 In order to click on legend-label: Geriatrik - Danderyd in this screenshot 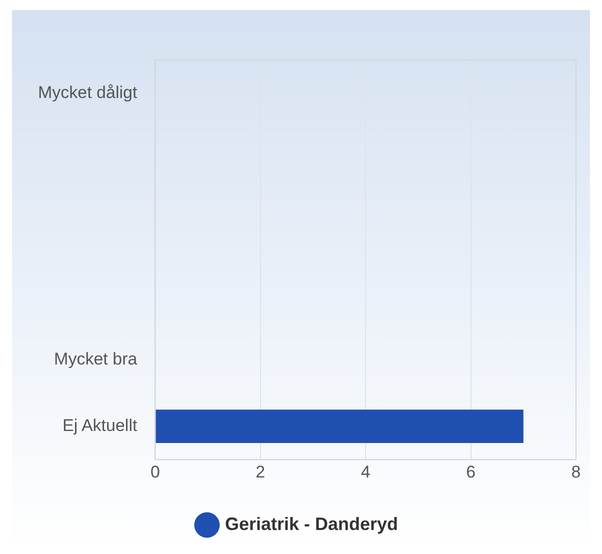, I will do `click(311, 524)`.